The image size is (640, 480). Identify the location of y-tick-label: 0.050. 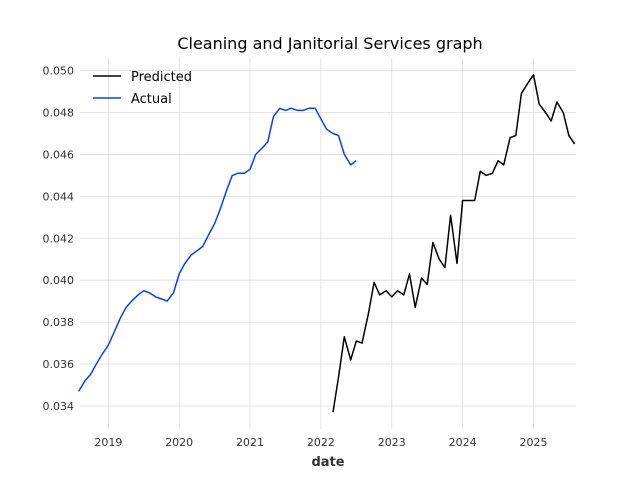
(59, 71).